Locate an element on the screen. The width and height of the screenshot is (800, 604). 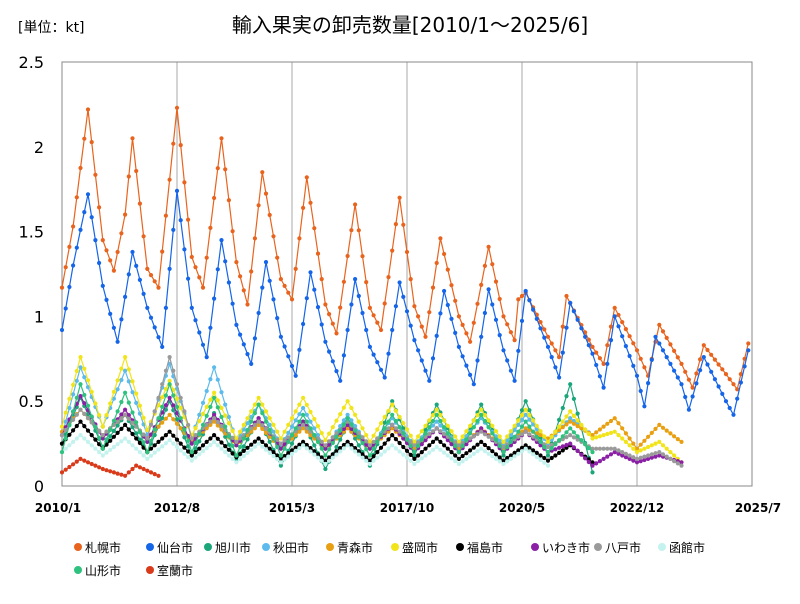
legend-marker is located at coordinates (535, 547).